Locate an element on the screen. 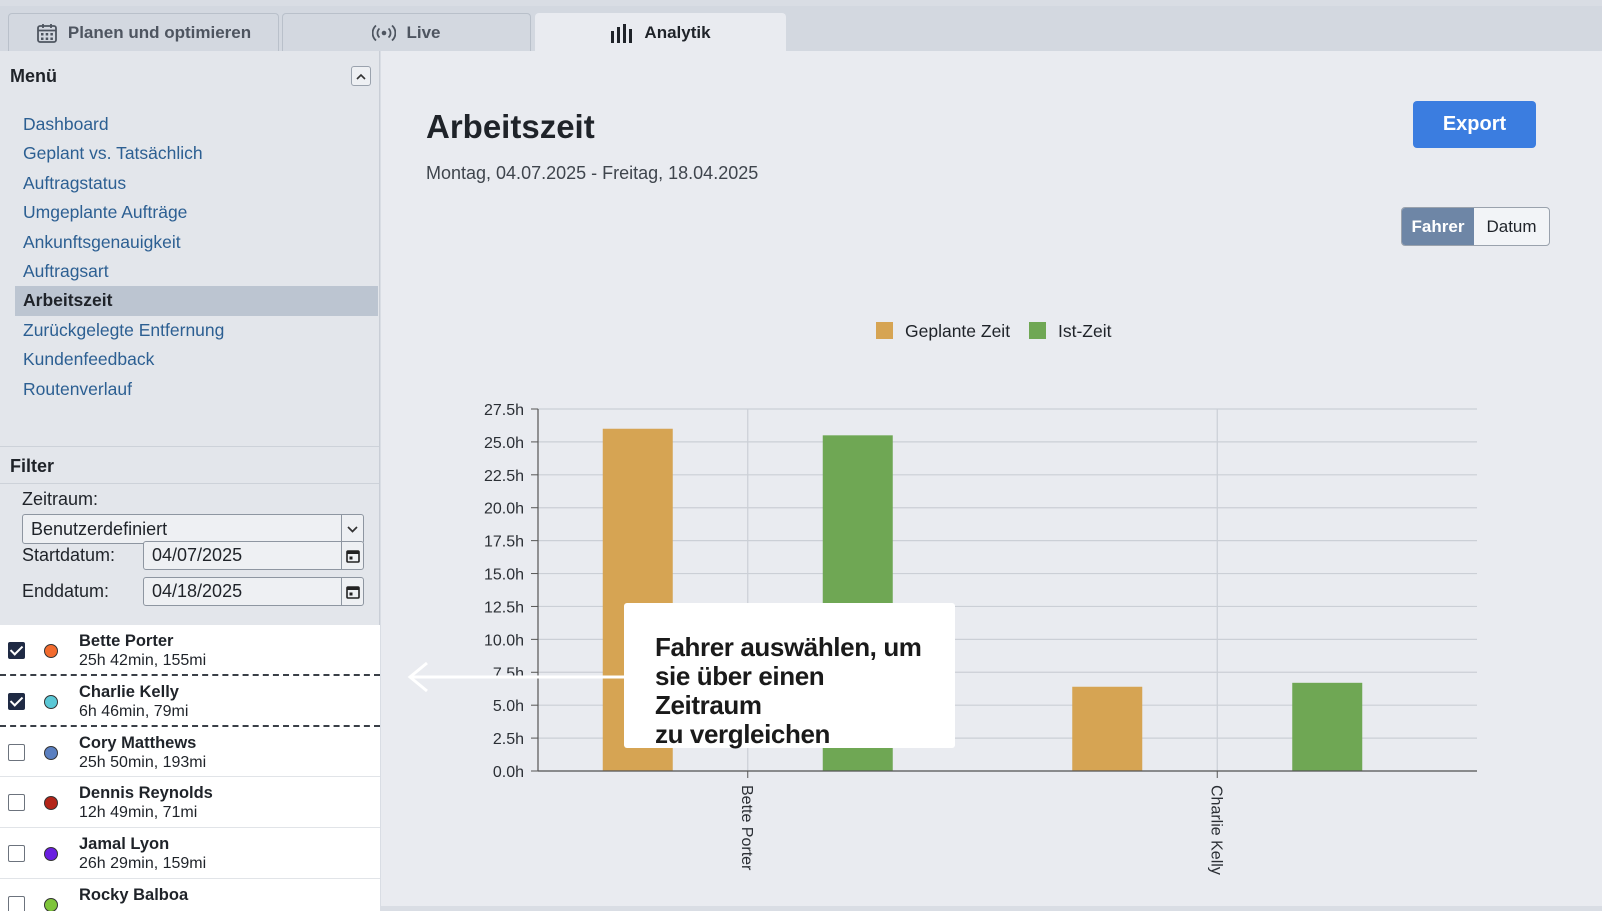  startdatum-input: 04/07/2025 is located at coordinates (253, 555).